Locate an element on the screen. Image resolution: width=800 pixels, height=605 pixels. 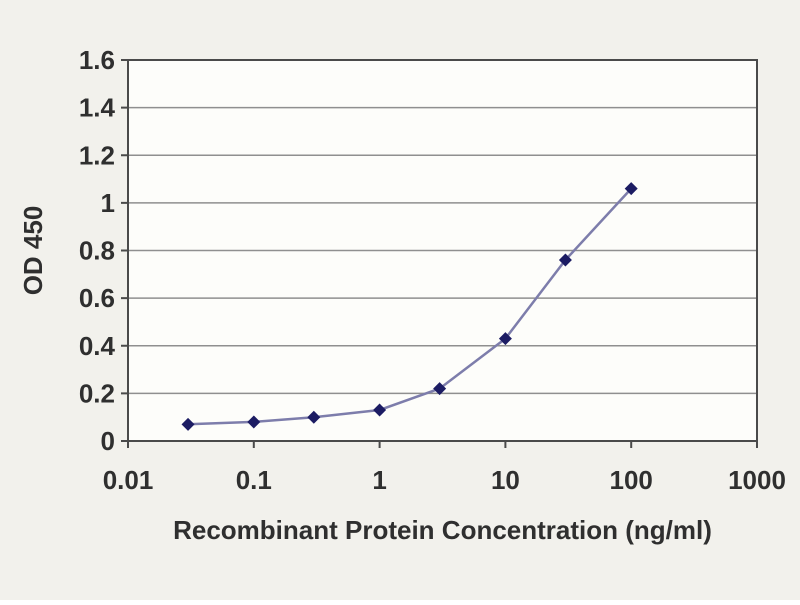
y-tick-label: 1.6 is located at coordinates (97, 60).